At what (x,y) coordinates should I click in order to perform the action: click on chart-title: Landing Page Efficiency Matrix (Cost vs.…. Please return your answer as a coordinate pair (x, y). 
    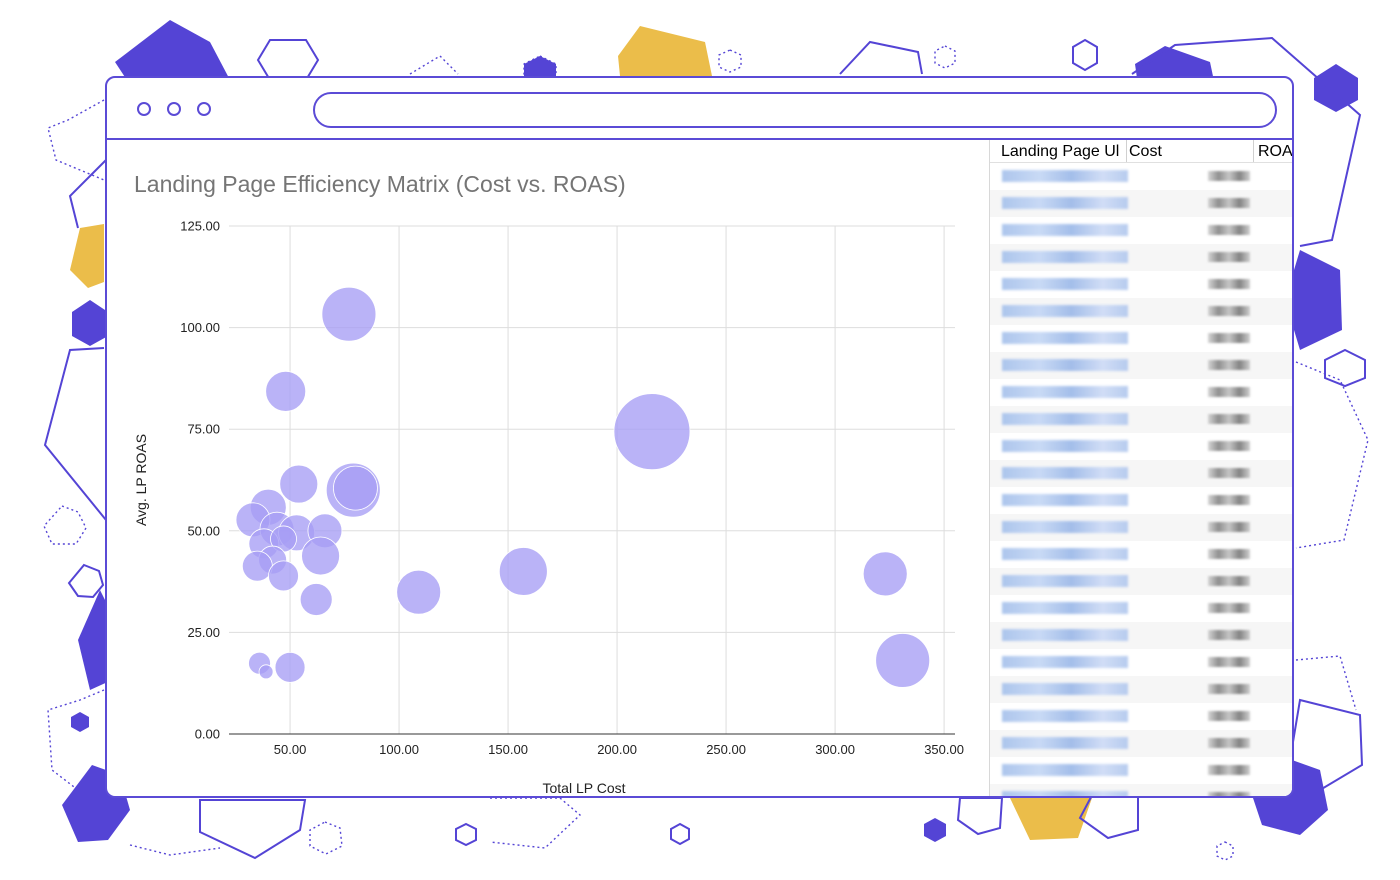
    Looking at the image, I should click on (380, 184).